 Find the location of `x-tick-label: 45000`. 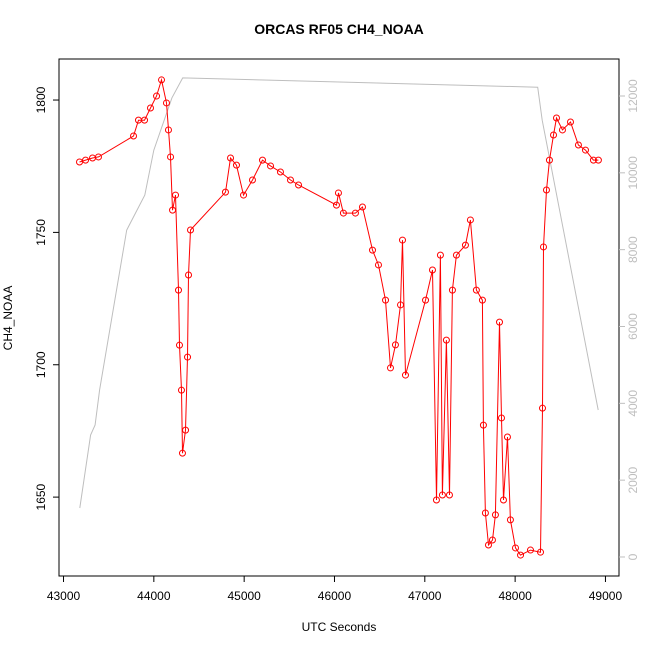

x-tick-label: 45000 is located at coordinates (244, 596).